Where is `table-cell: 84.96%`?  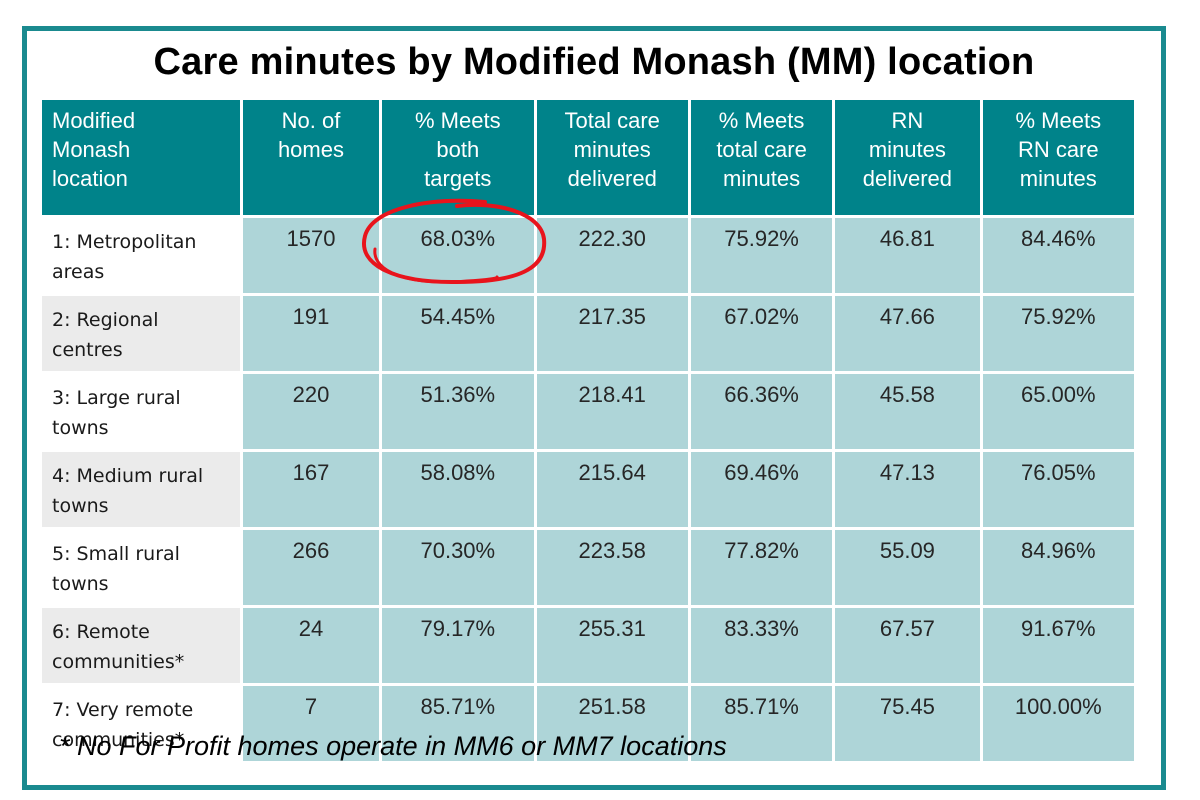
table-cell: 84.96% is located at coordinates (1058, 567).